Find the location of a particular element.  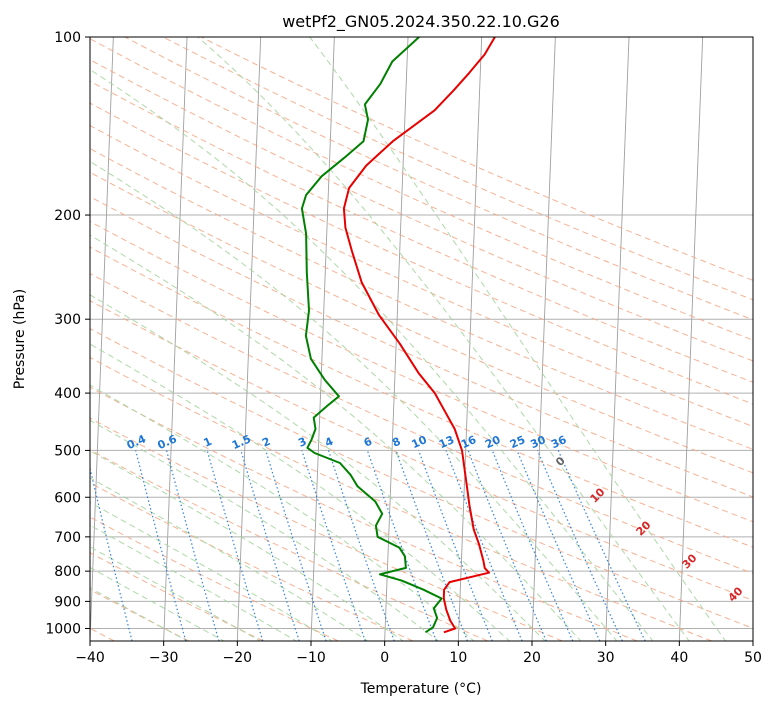

y-tick-label: 600 is located at coordinates (67, 498).